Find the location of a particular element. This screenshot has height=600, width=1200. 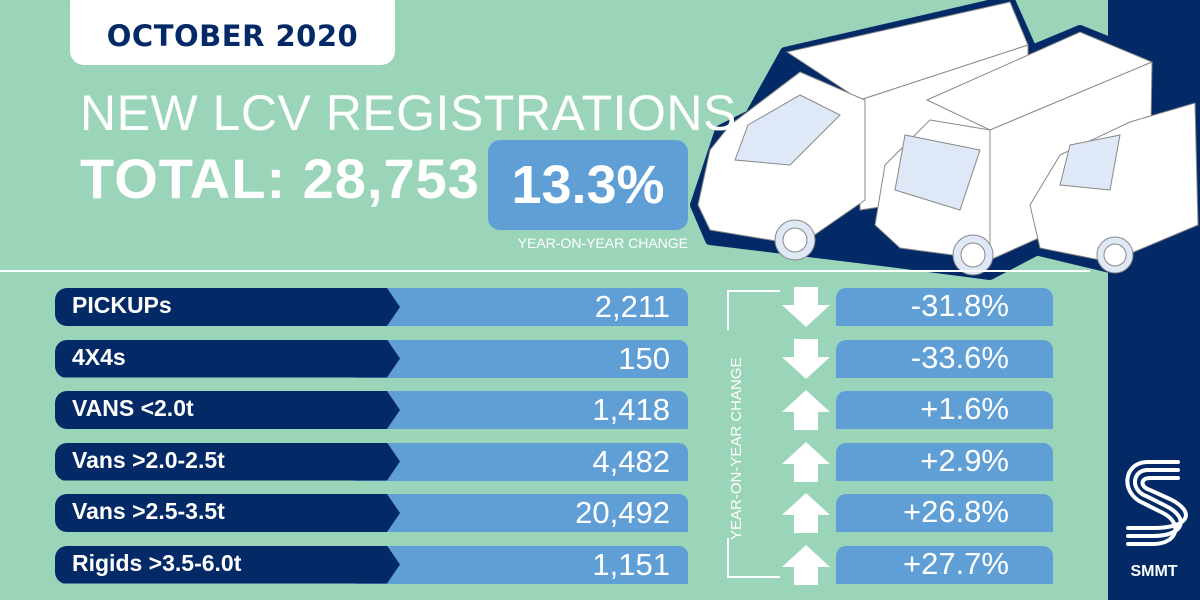

category-label: PICKUPs is located at coordinates (122, 305).